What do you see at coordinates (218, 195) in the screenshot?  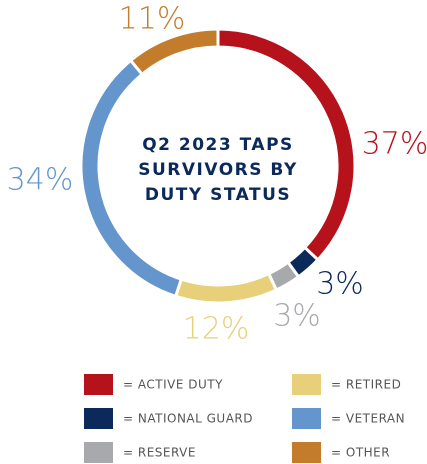 I see `title-line: DUTY STATUS` at bounding box center [218, 195].